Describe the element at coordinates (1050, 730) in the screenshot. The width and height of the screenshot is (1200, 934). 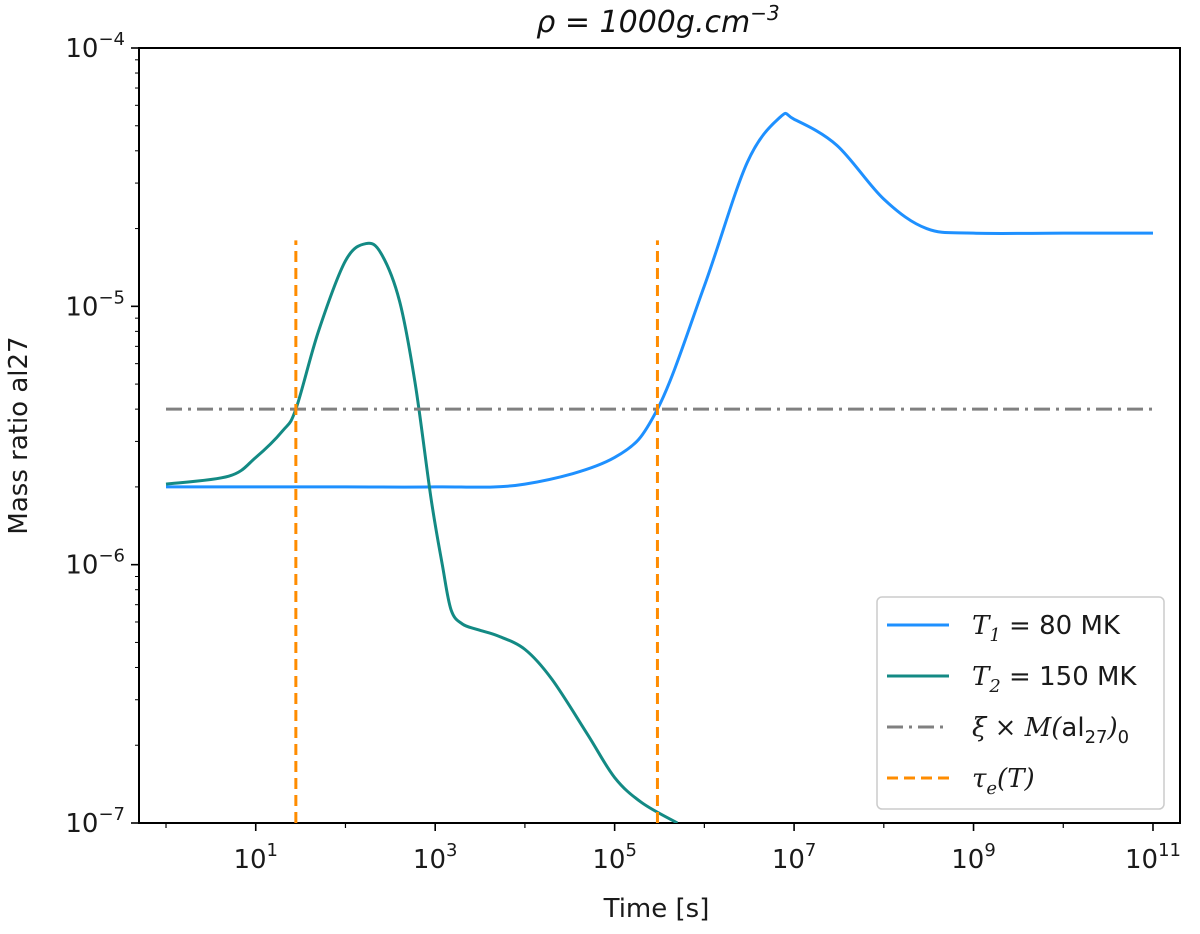
I see `legend-entry-label: ξ × M(al27)0` at that location.